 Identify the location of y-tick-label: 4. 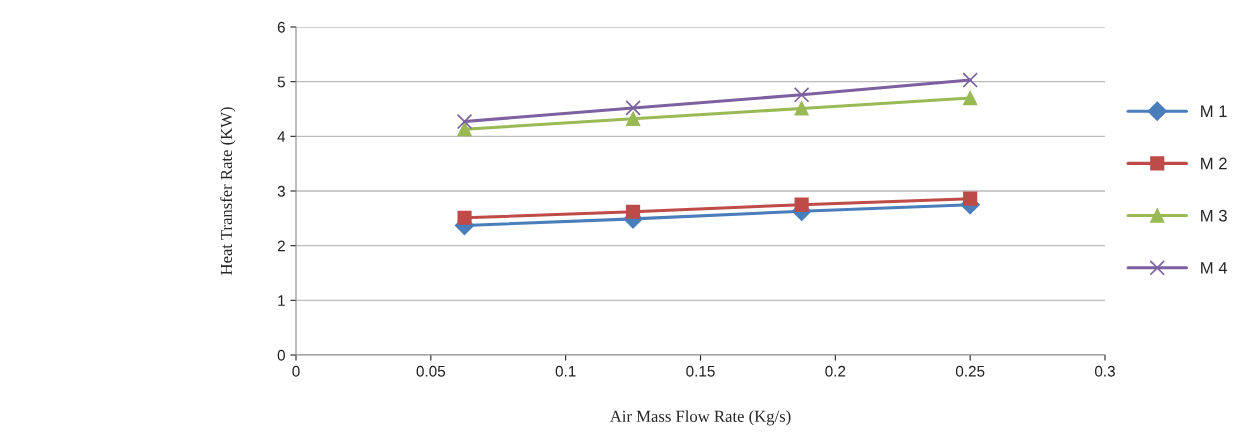
(281, 136).